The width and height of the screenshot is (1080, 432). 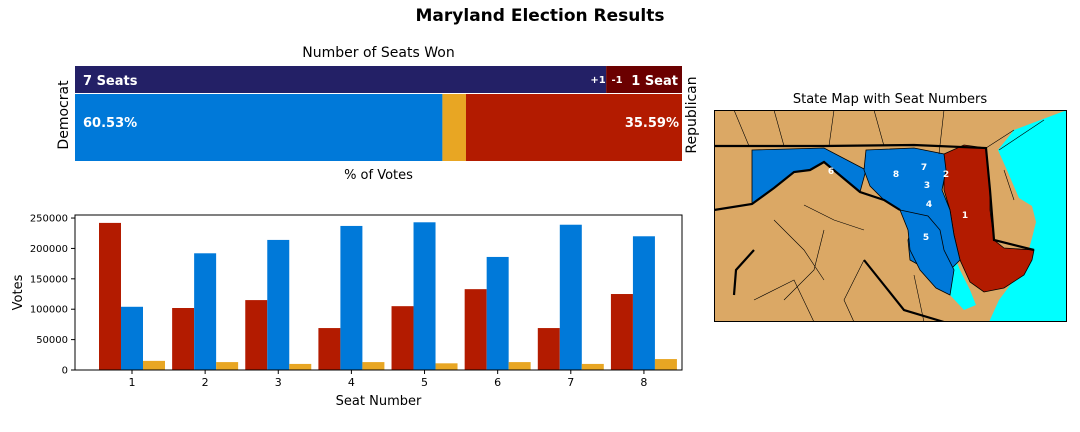 What do you see at coordinates (692, 115) in the screenshot?
I see `republican-axis-label: Republican` at bounding box center [692, 115].